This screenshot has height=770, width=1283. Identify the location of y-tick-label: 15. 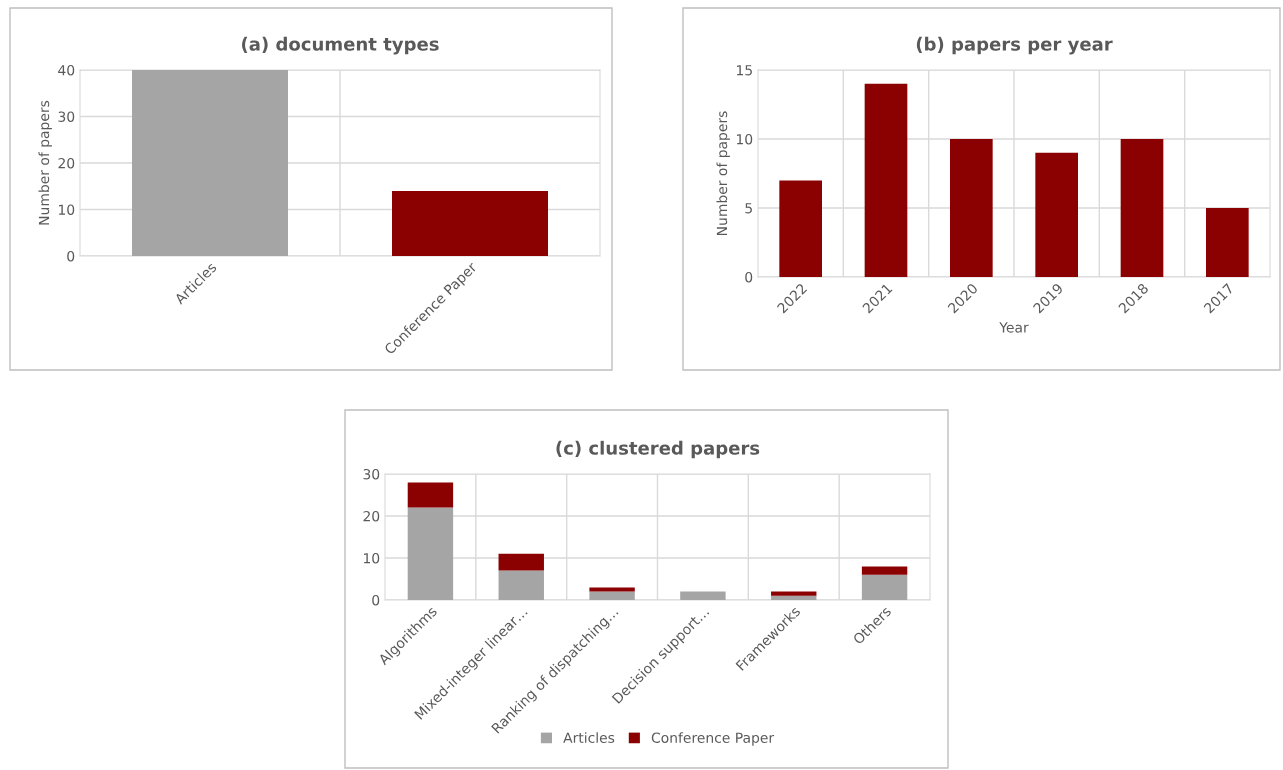
(744, 70).